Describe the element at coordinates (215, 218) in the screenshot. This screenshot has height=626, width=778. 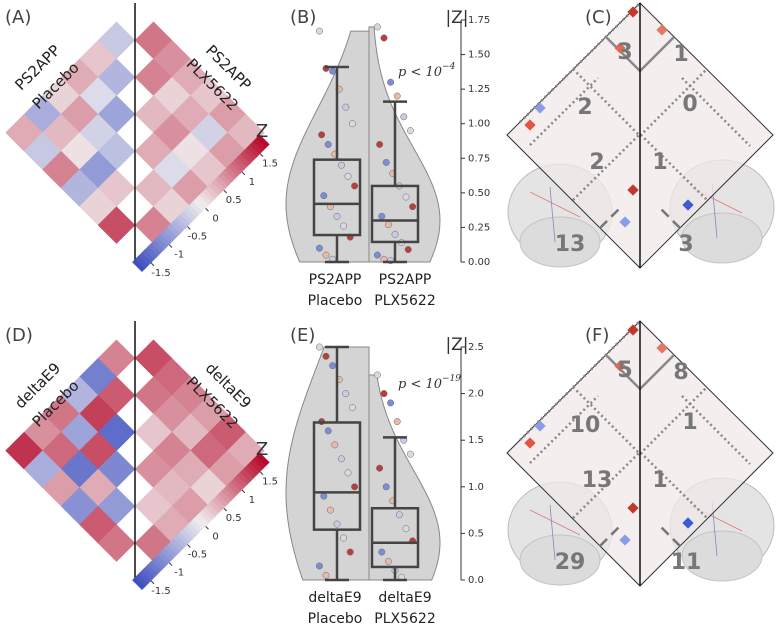
I see `colorbar-tick-label: 0` at that location.